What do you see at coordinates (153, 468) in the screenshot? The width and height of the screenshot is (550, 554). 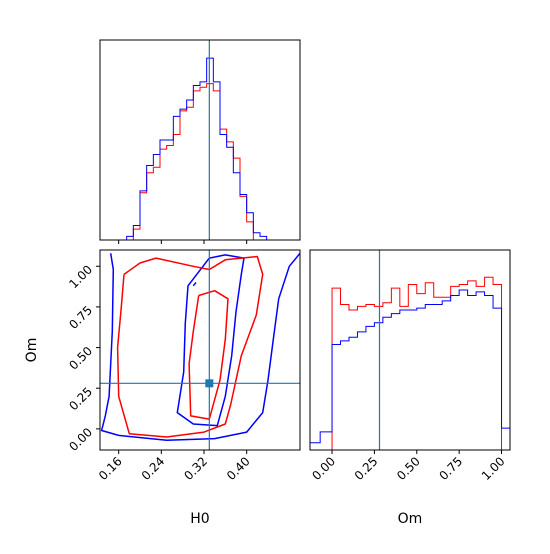 I see `h0-x-tick-label: 0.24` at bounding box center [153, 468].